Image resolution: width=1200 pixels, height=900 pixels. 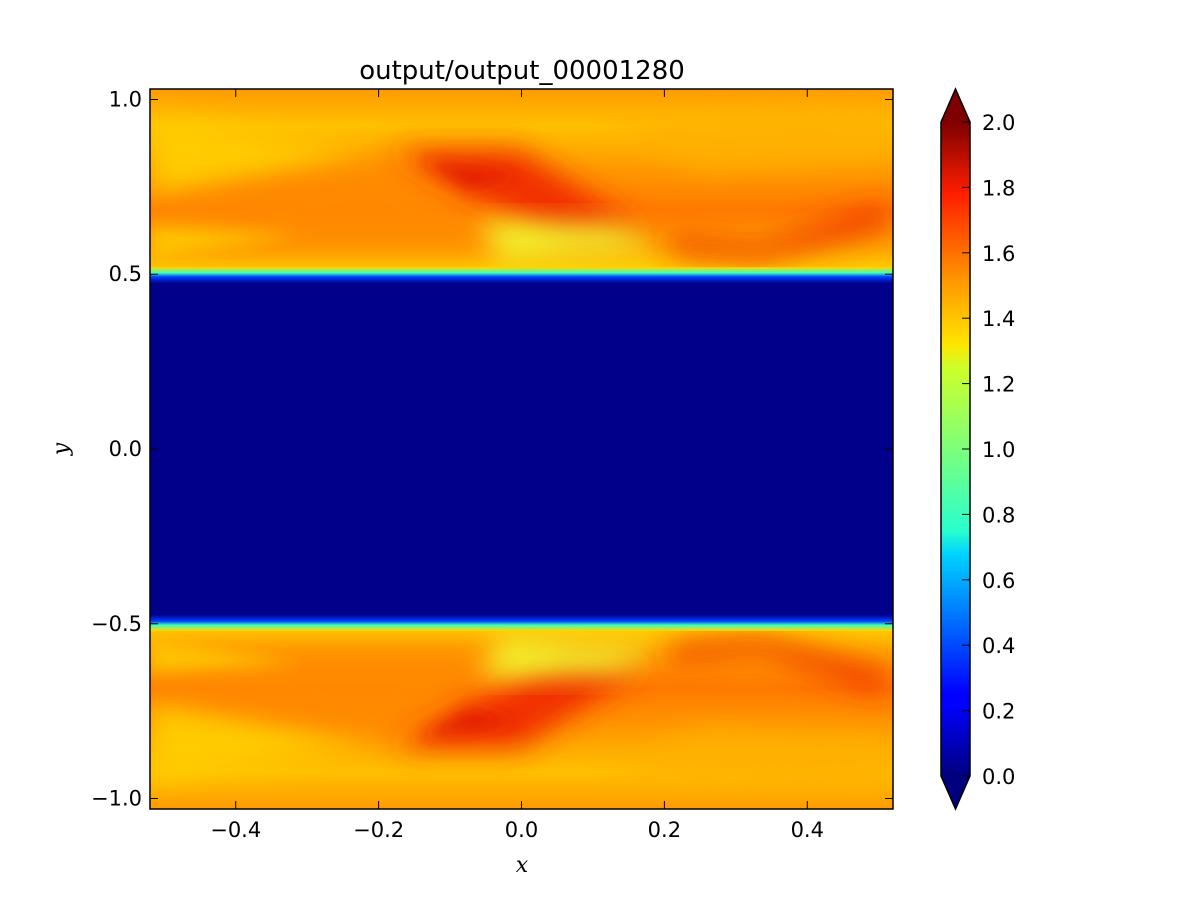 I want to click on y-tick-label: 0.0, so click(x=125, y=449).